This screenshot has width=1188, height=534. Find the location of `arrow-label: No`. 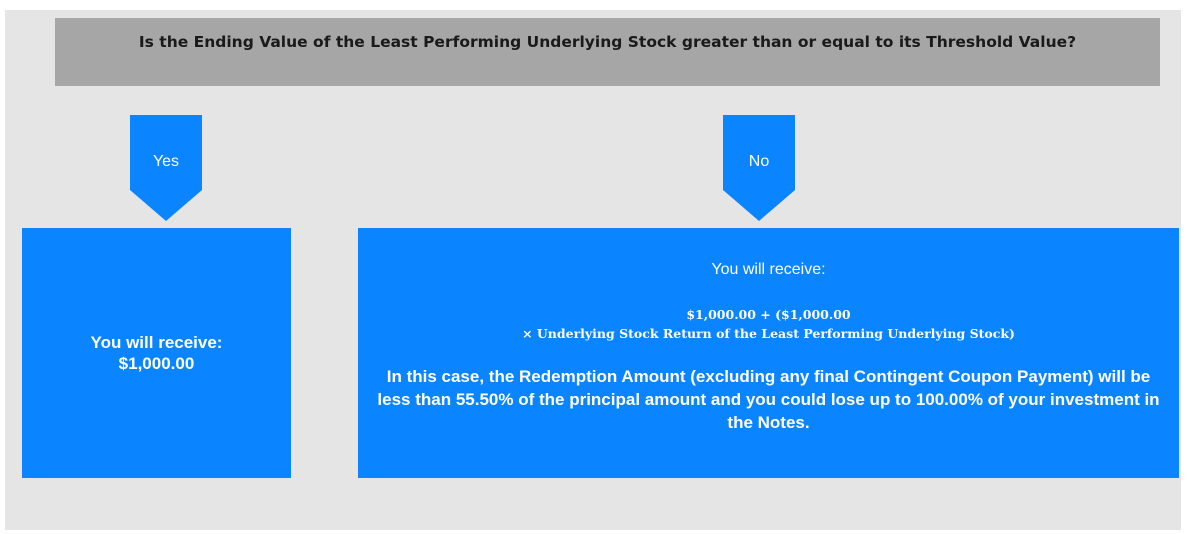

arrow-label: No is located at coordinates (759, 161).